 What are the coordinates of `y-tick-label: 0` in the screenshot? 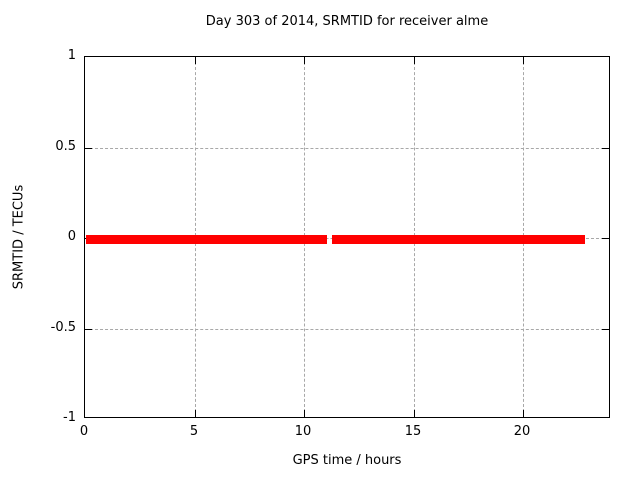 It's located at (71, 236).